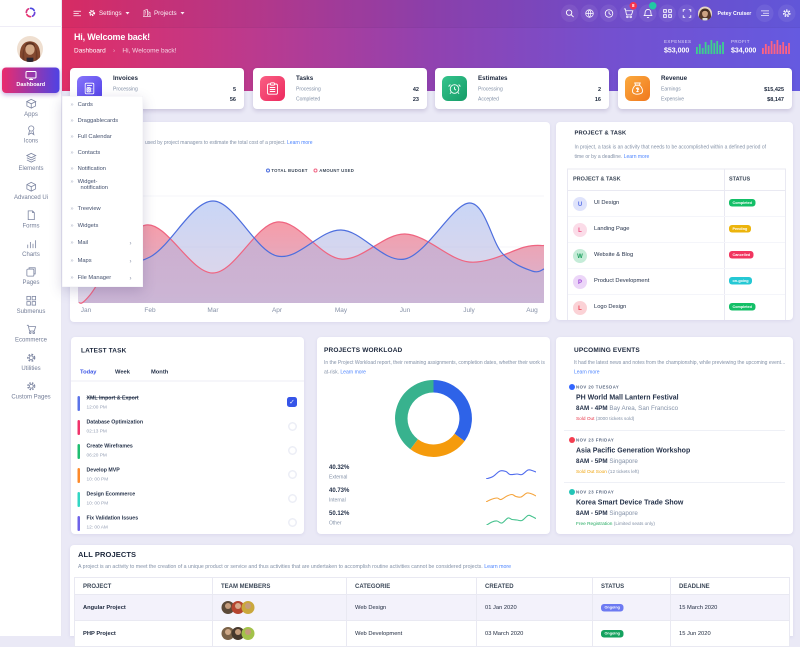 This screenshot has height=647, width=800. I want to click on svg-text: Aug, so click(532, 310).